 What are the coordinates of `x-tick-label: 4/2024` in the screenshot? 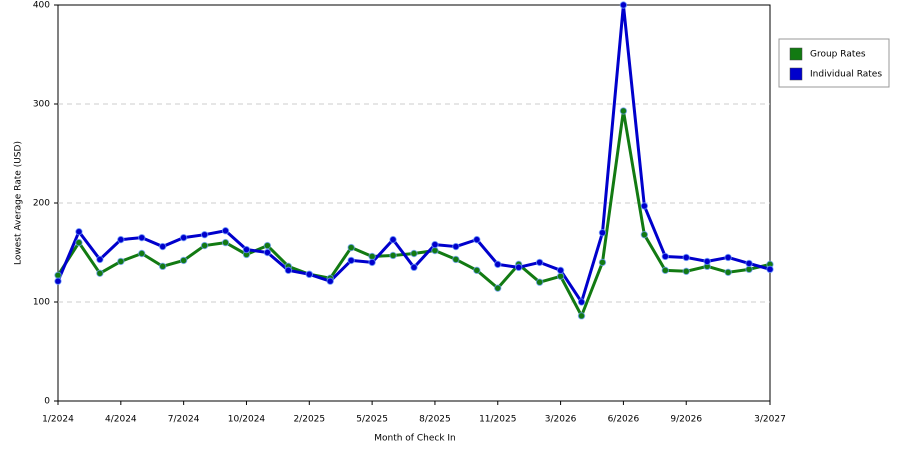 It's located at (121, 420).